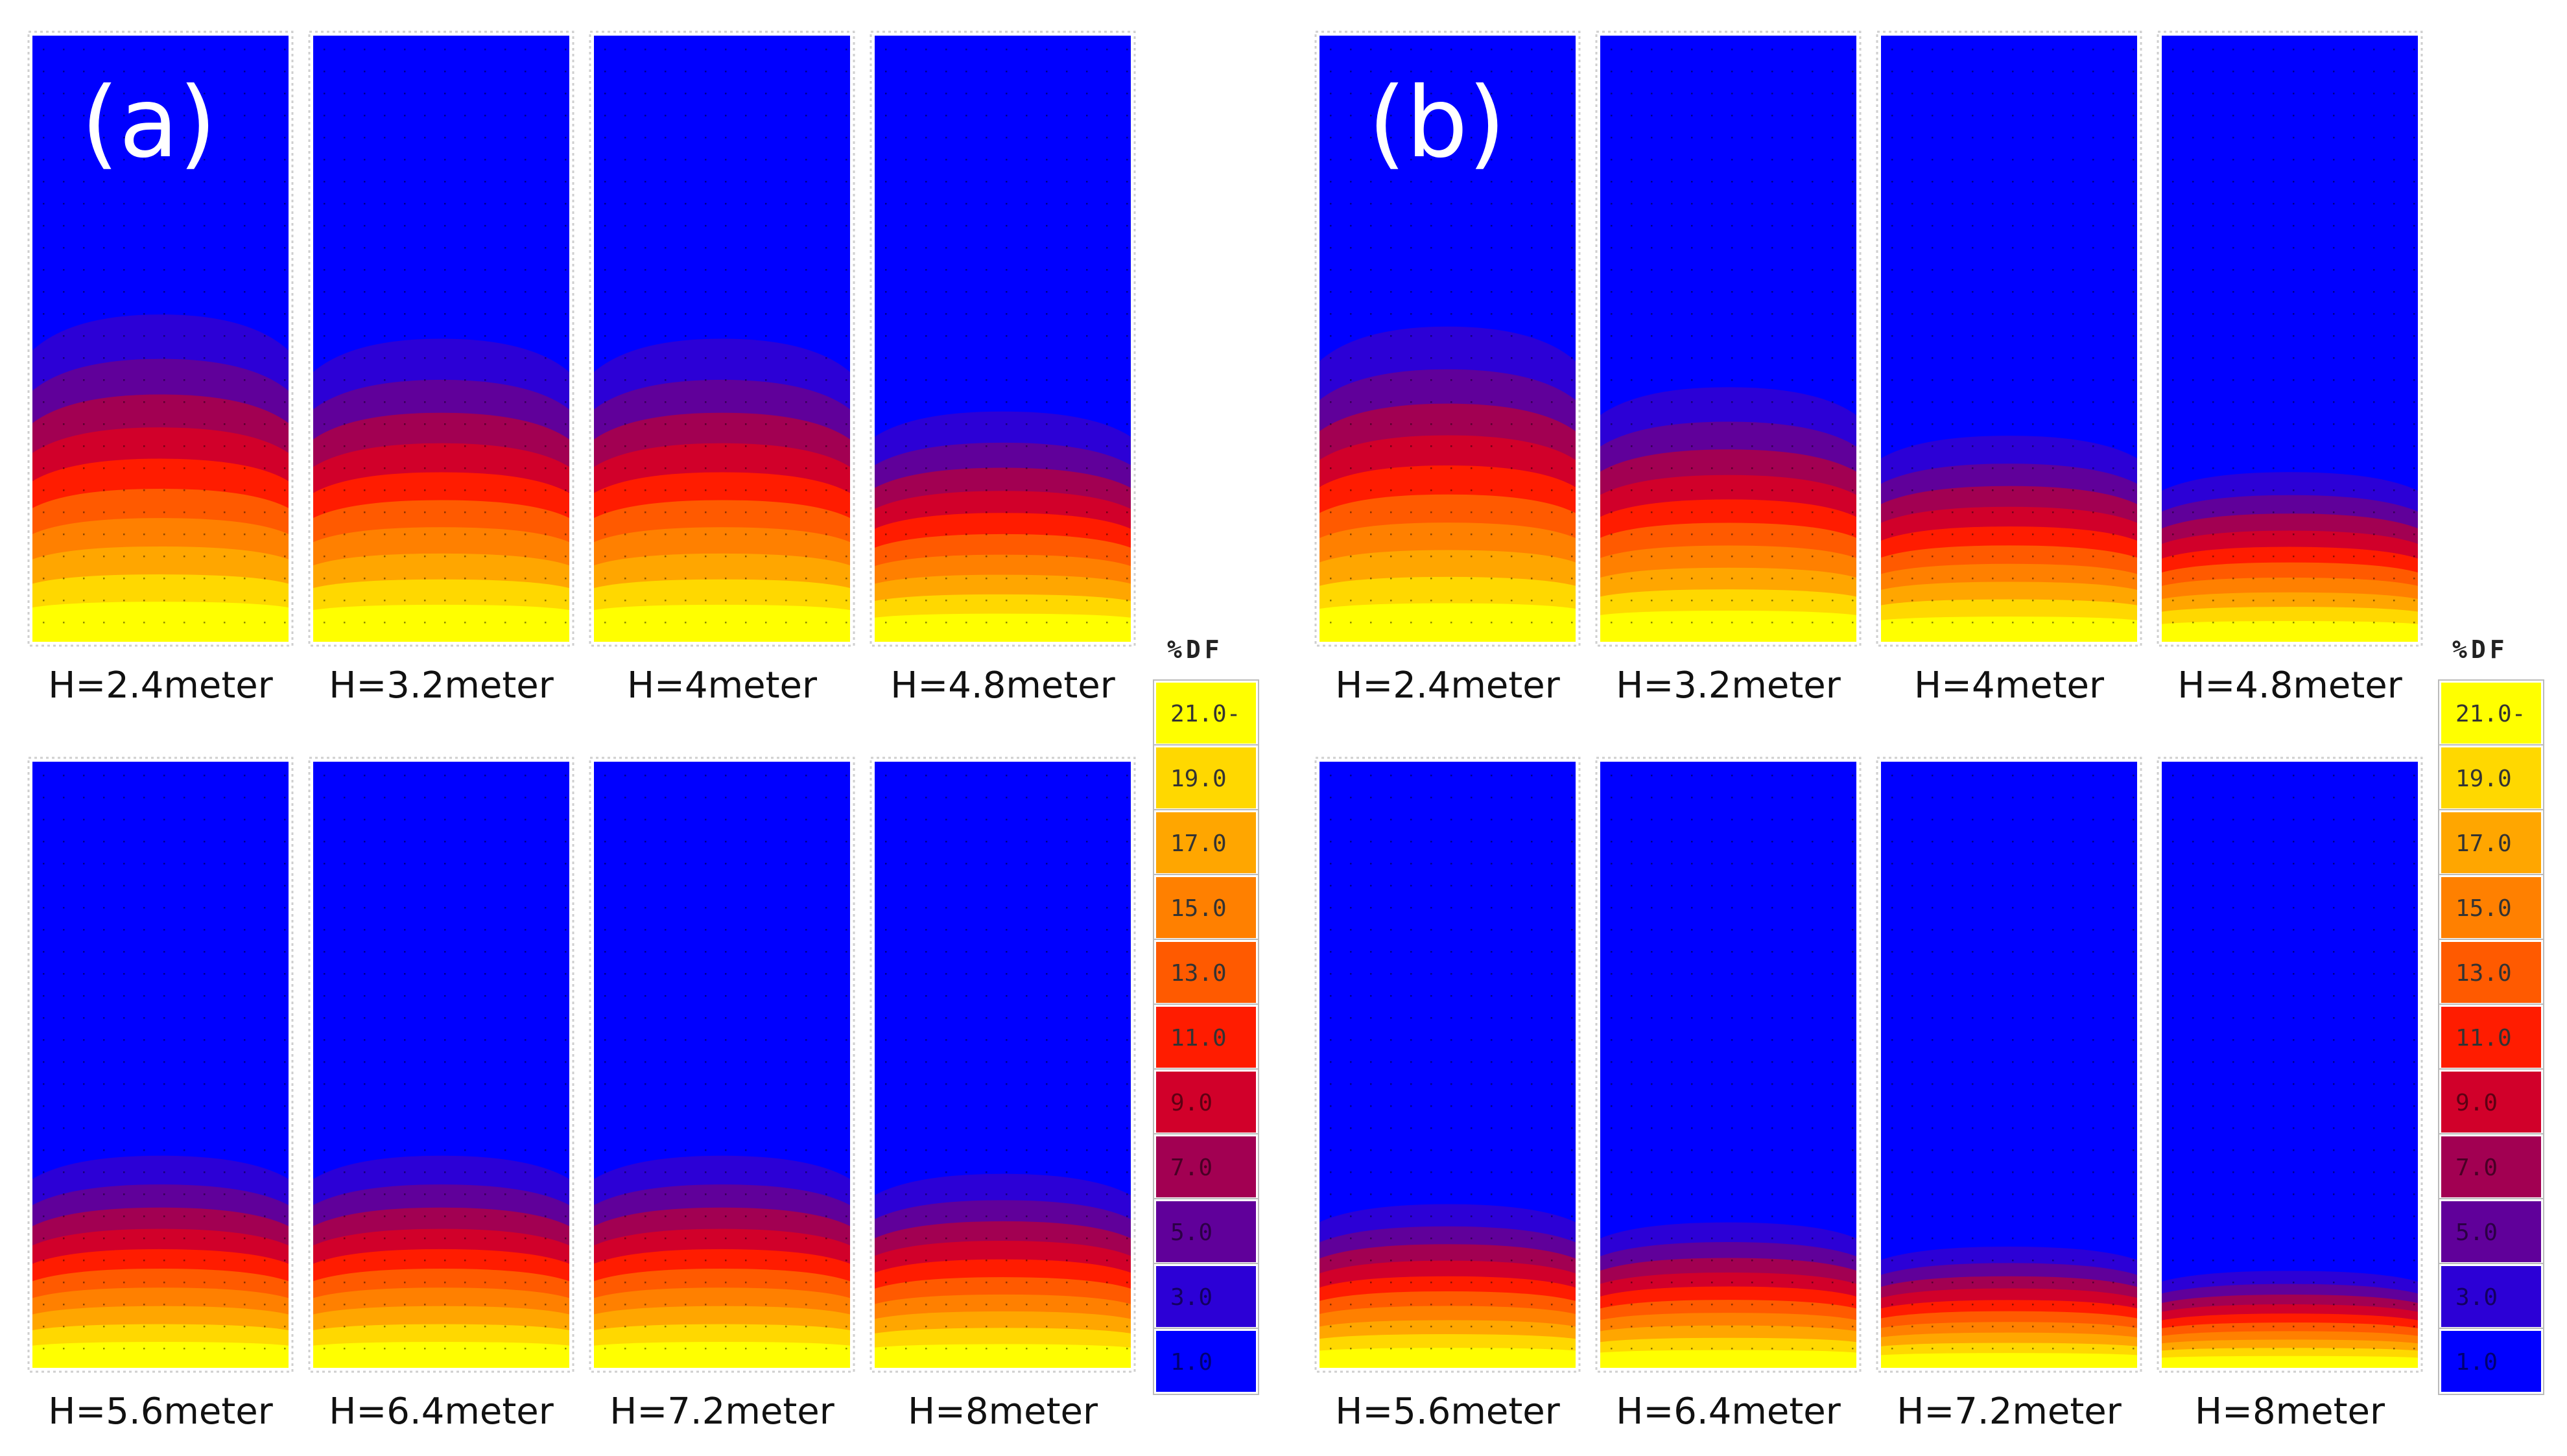 The height and width of the screenshot is (1456, 2567). What do you see at coordinates (722, 685) in the screenshot?
I see `plot-caption: H=4meter` at bounding box center [722, 685].